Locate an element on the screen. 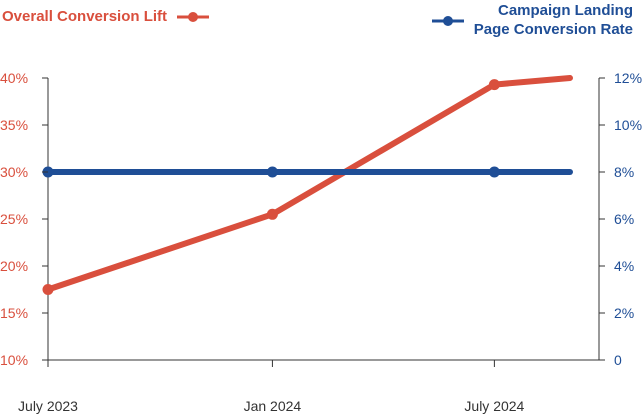 The height and width of the screenshot is (415, 643). legend-marker-blue-line-dot is located at coordinates (447, 20).